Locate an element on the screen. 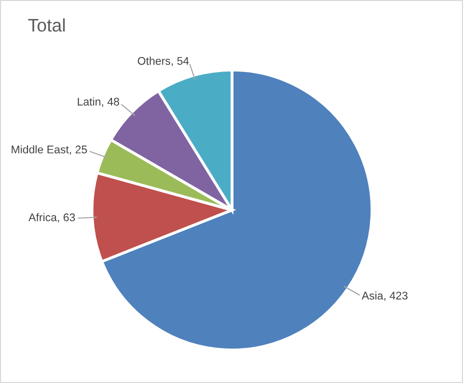  data-label: , 423 is located at coordinates (396, 296).